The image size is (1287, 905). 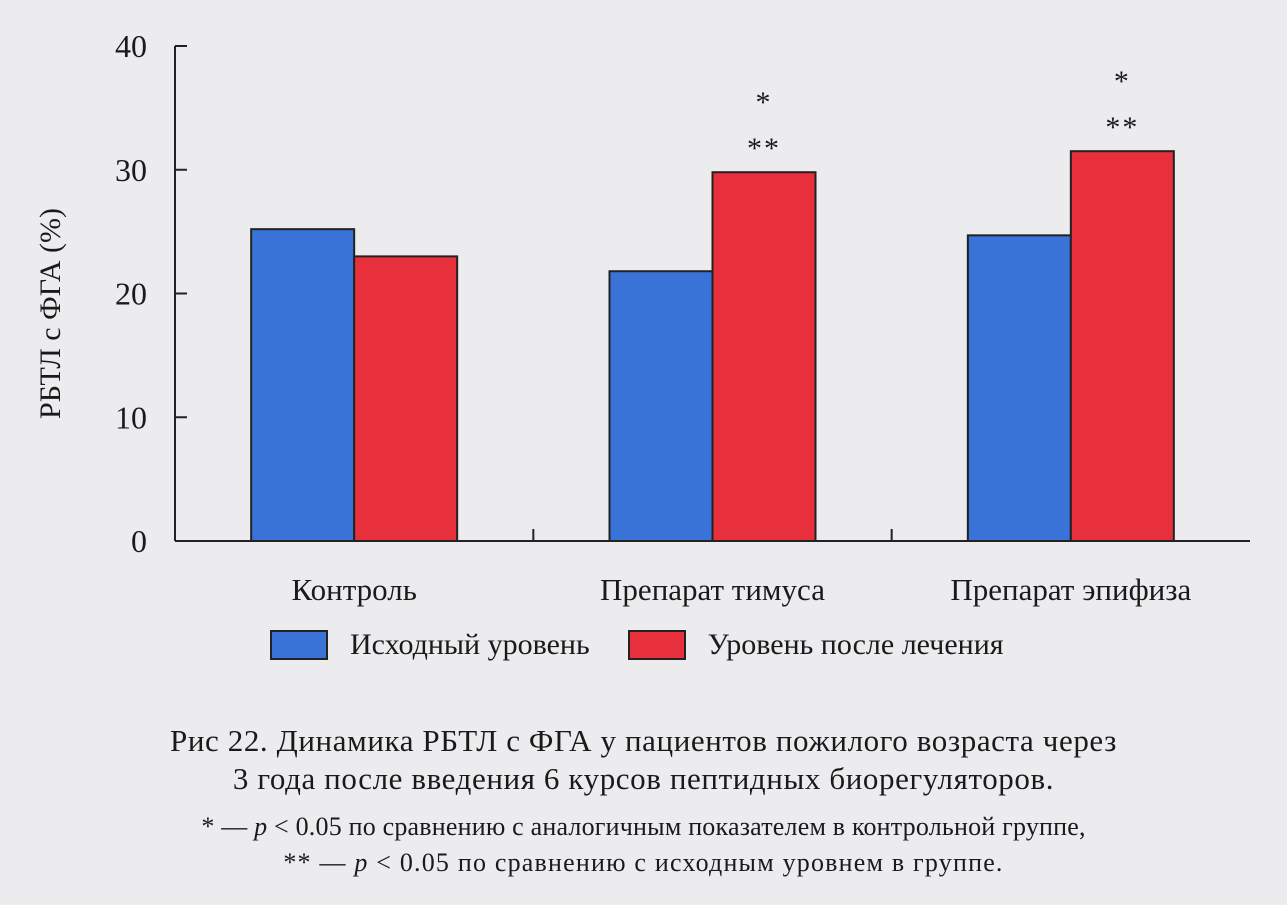 I want to click on y-tick-label: 40, so click(x=131, y=46).